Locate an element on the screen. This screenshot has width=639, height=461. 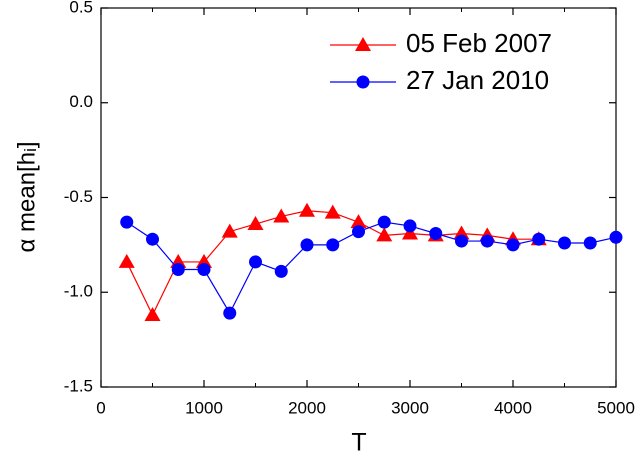
x-tick-label: 5000 is located at coordinates (616, 407).